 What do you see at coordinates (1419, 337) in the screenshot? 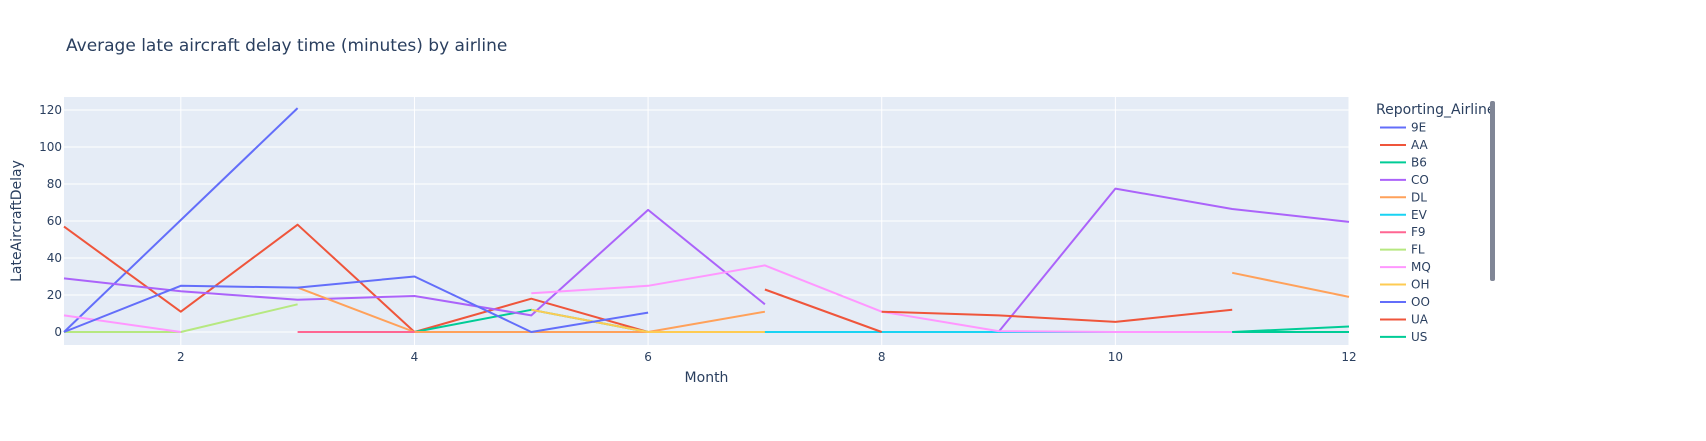
I see `legend-label: US` at bounding box center [1419, 337].